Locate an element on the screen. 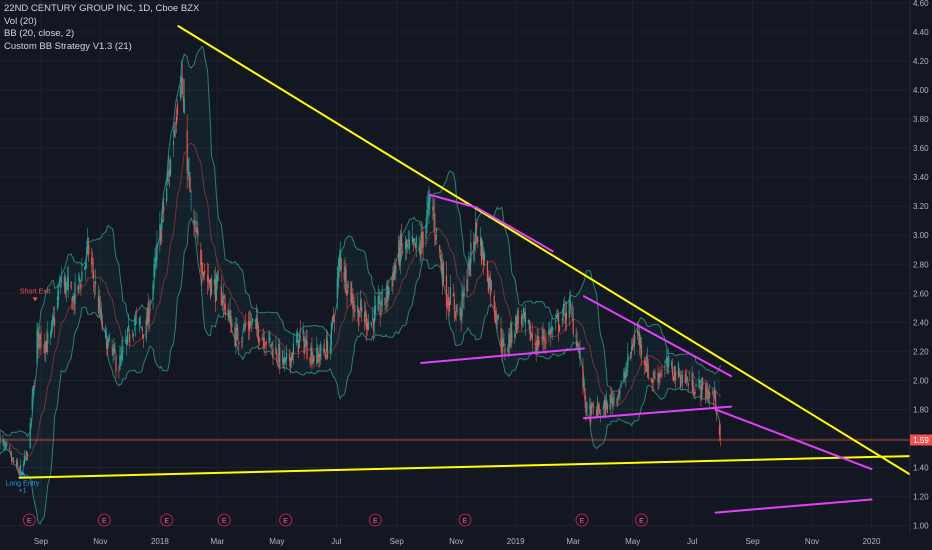 This screenshot has width=932, height=550. bollinger-indicator-label: BB (20, close, 2) is located at coordinates (39, 33).